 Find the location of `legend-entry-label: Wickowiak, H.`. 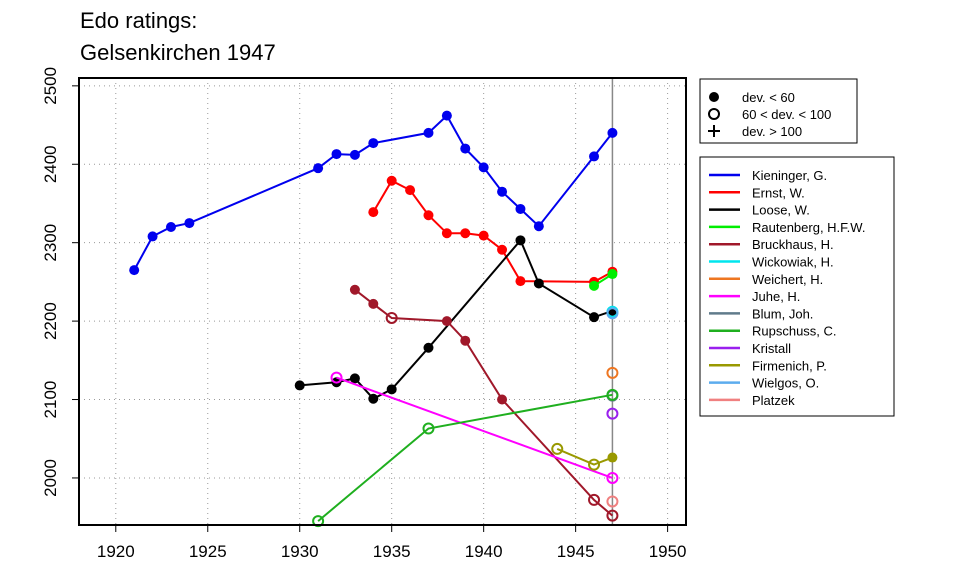

legend-entry-label: Wickowiak, H. is located at coordinates (793, 262).